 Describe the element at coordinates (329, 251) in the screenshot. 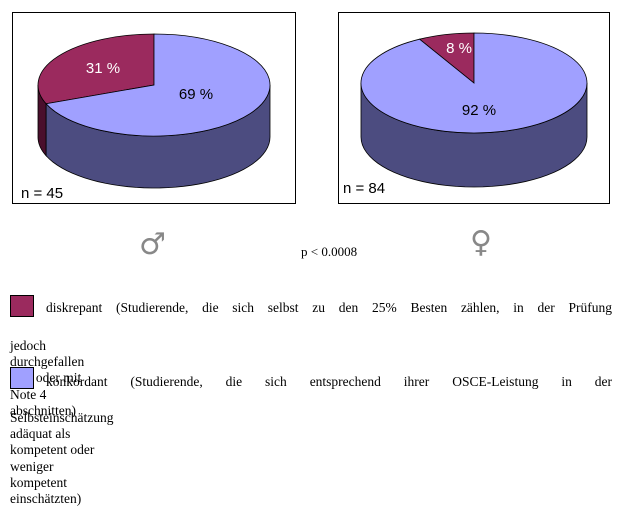

I see `p-value: p < 0.0008` at that location.